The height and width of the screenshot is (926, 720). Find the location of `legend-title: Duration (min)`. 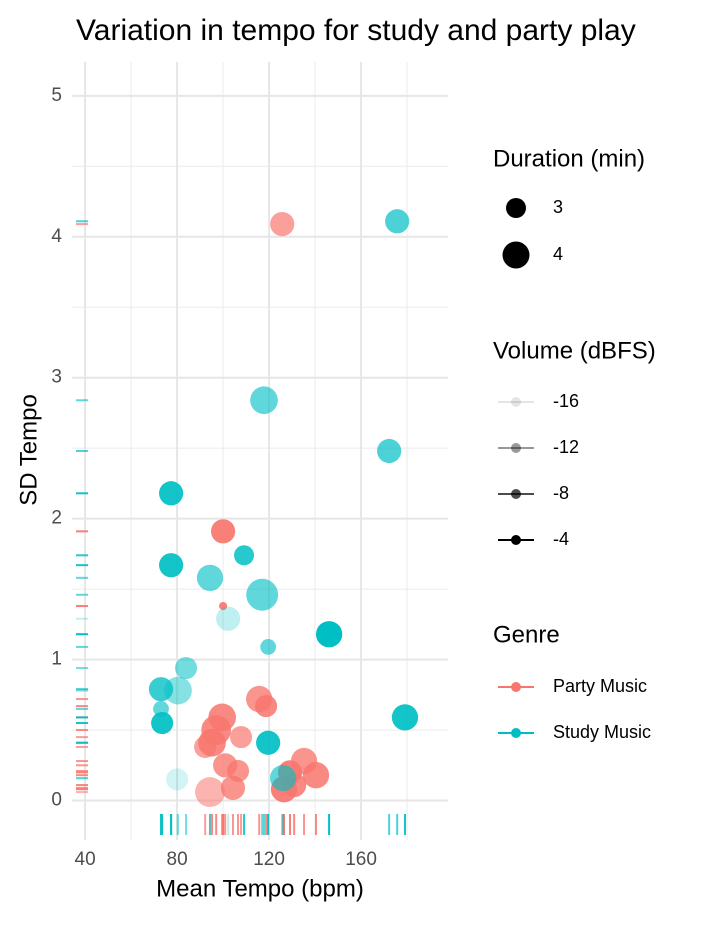

legend-title: Duration (min) is located at coordinates (569, 158).